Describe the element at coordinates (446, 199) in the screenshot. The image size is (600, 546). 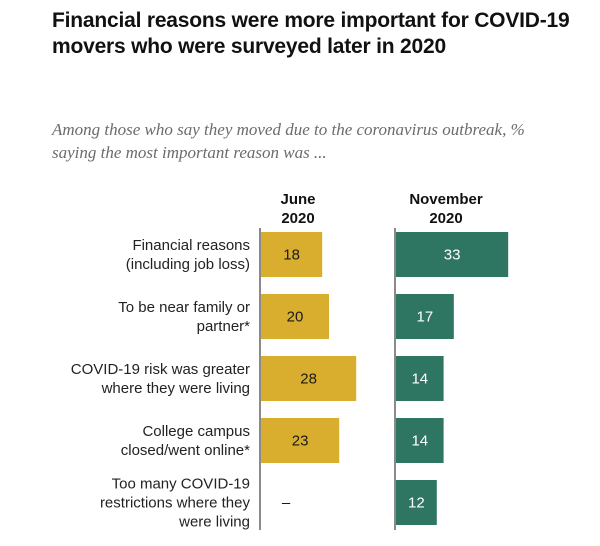
I see `series-header: November` at that location.